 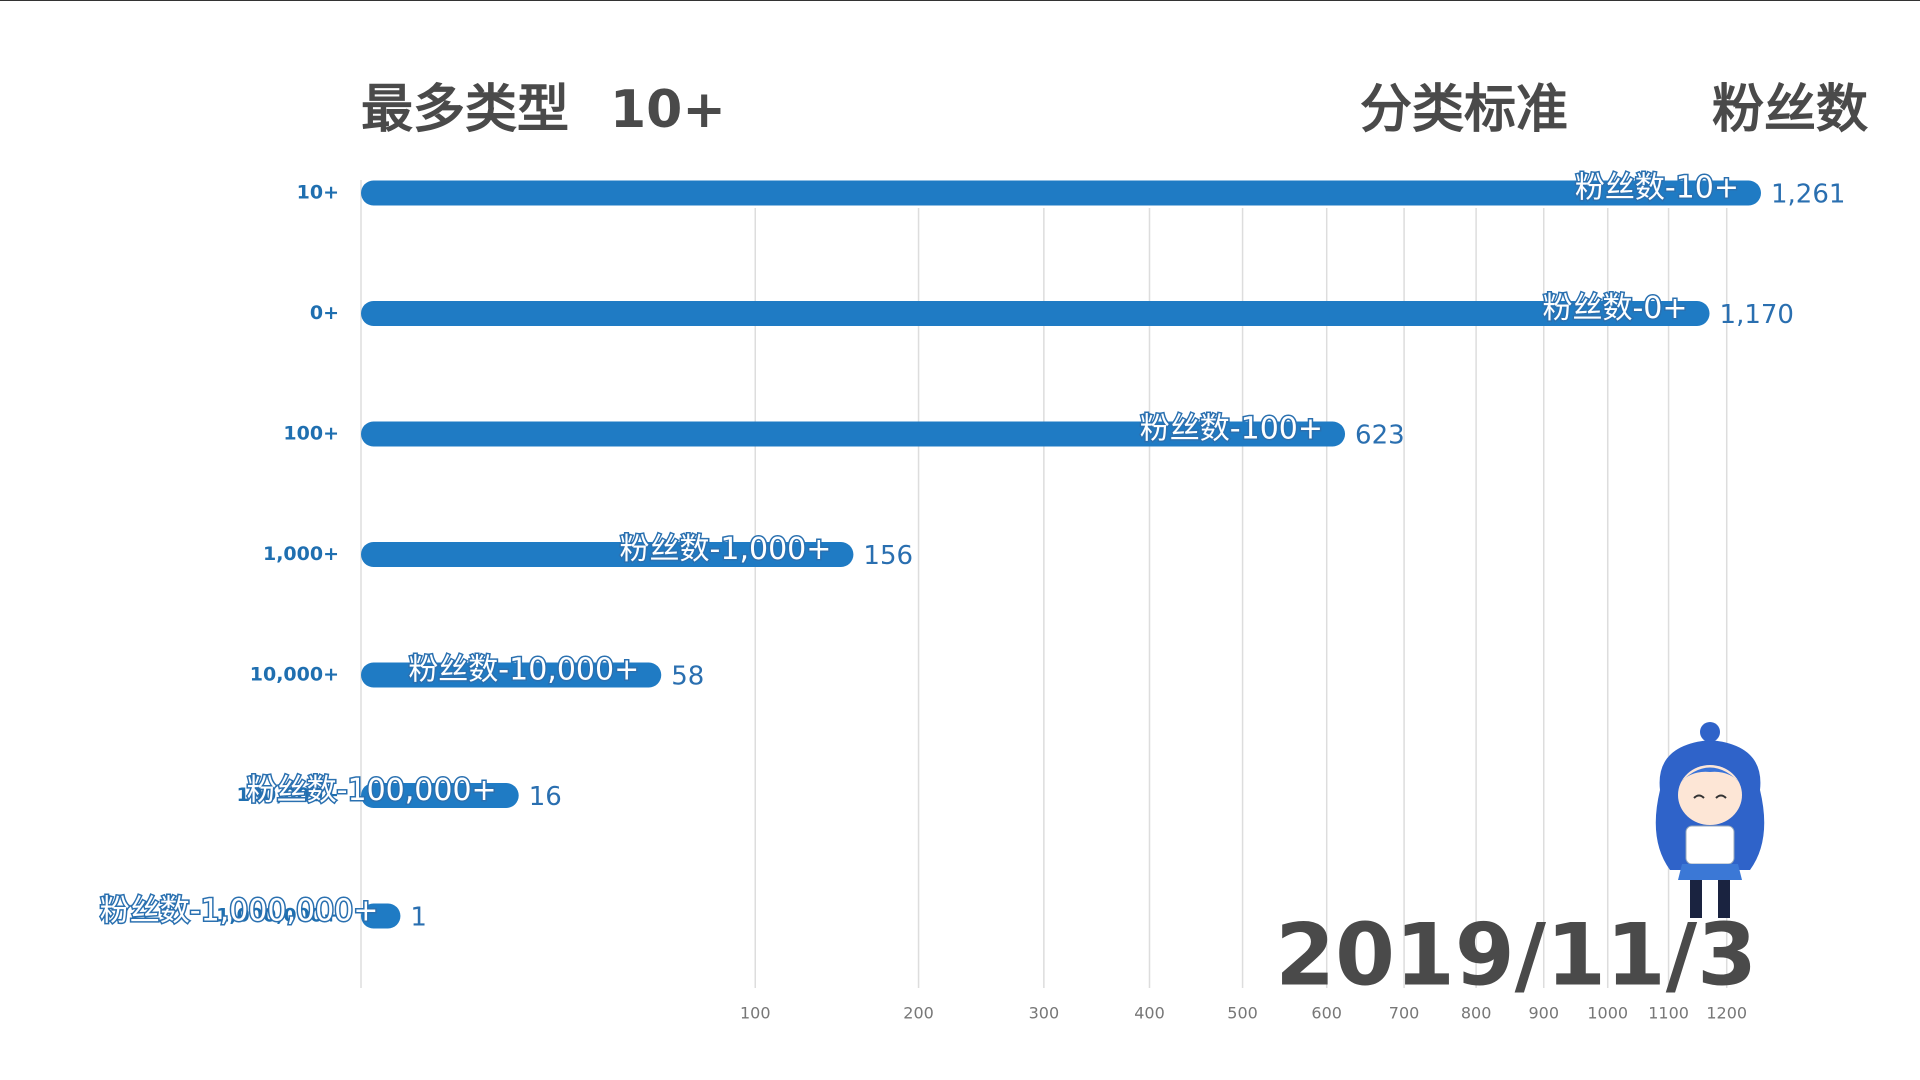 What do you see at coordinates (1808, 195) in the screenshot?
I see `value-label: 1,261` at bounding box center [1808, 195].